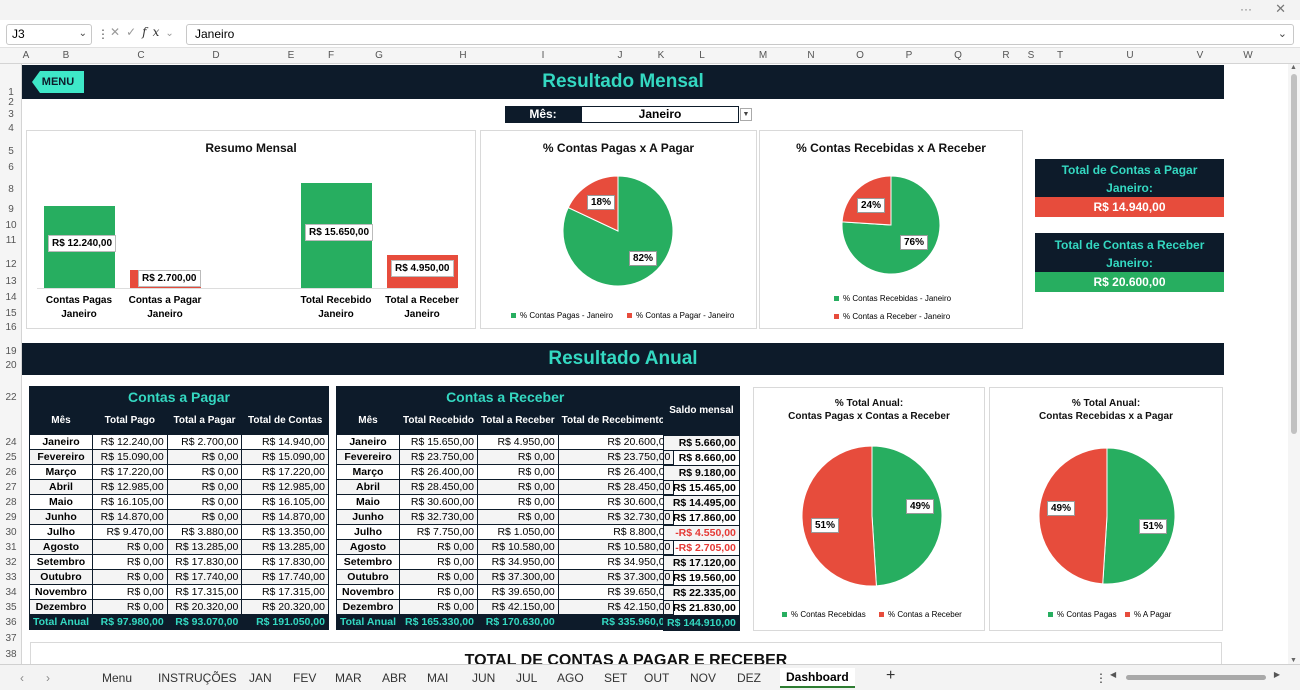 Image resolution: width=1300 pixels, height=690 pixels. What do you see at coordinates (11, 297) in the screenshot?
I see `row-header: 14` at bounding box center [11, 297].